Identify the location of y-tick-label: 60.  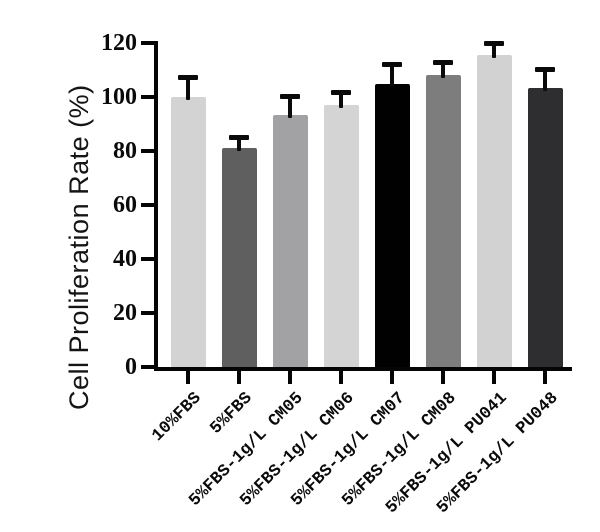
(125, 205).